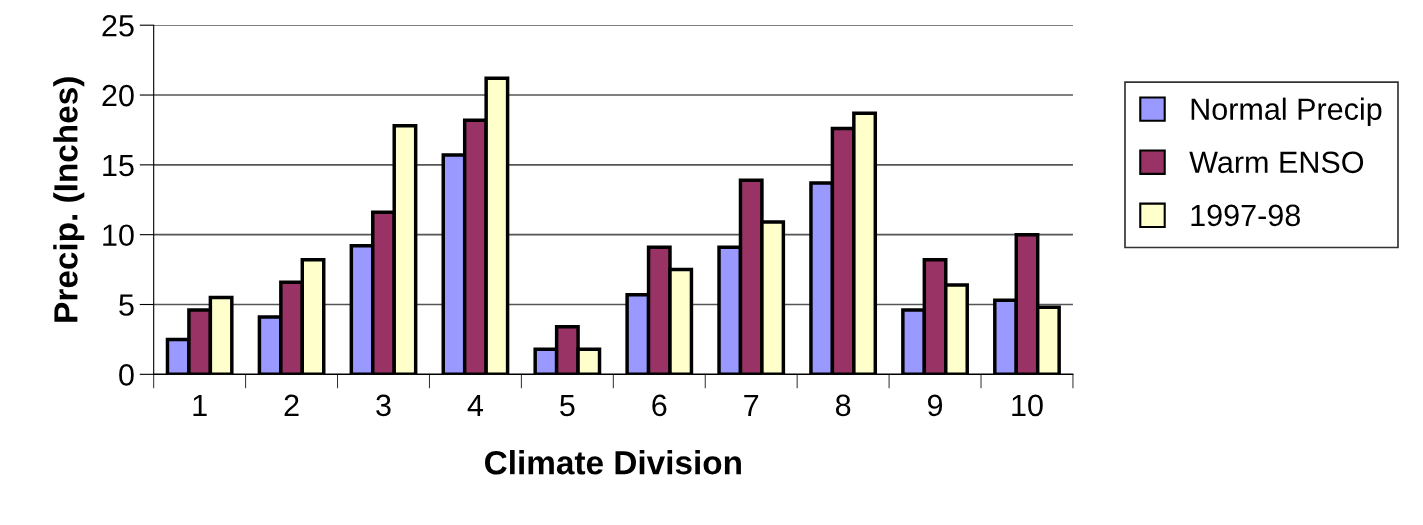 This screenshot has width=1423, height=525. Describe the element at coordinates (935, 405) in the screenshot. I see `x-tick-label: 9` at that location.